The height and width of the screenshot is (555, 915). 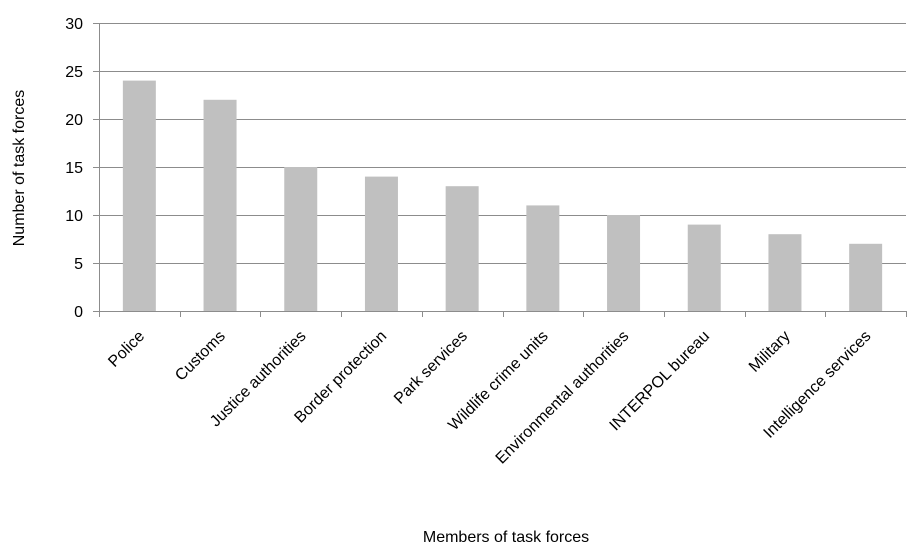 I want to click on y-tick-label-15: 15, so click(x=74, y=168).